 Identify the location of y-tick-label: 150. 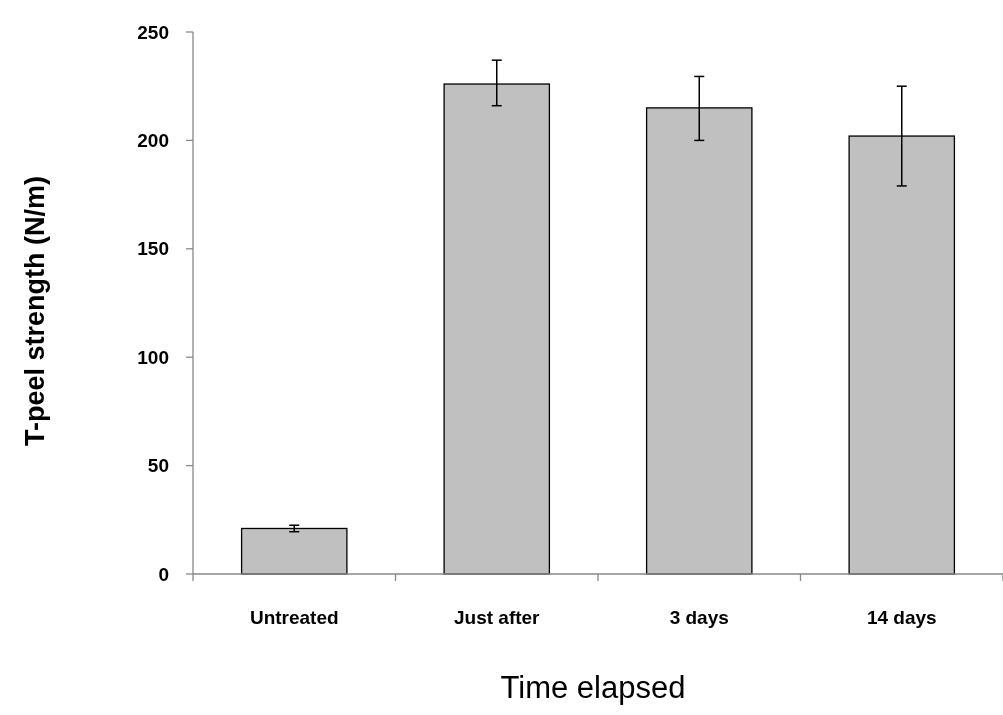
(153, 249).